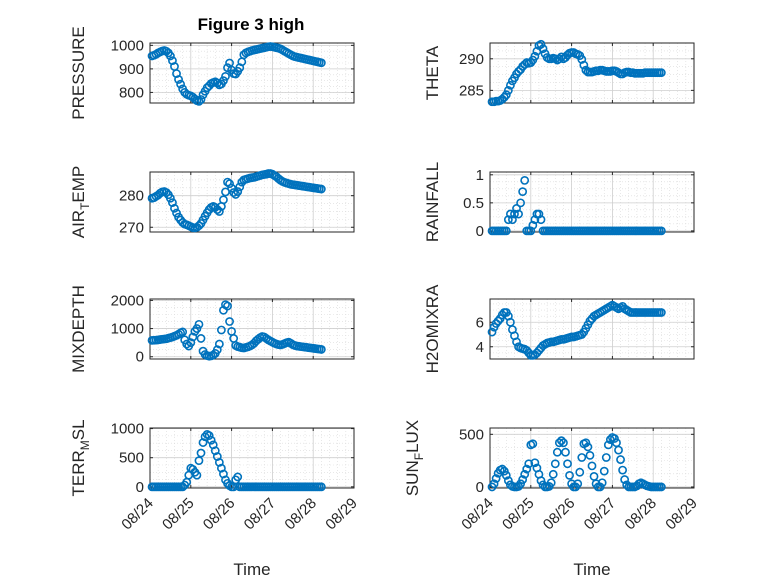 The width and height of the screenshot is (778, 583). I want to click on y-tick-label: 900, so click(131, 69).